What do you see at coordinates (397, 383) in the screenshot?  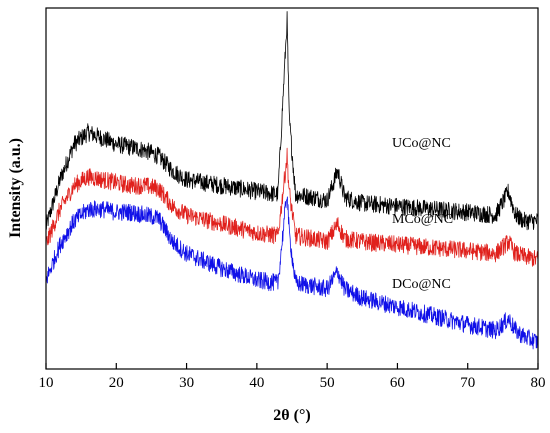 I see `x-tick-label: 60` at bounding box center [397, 383].